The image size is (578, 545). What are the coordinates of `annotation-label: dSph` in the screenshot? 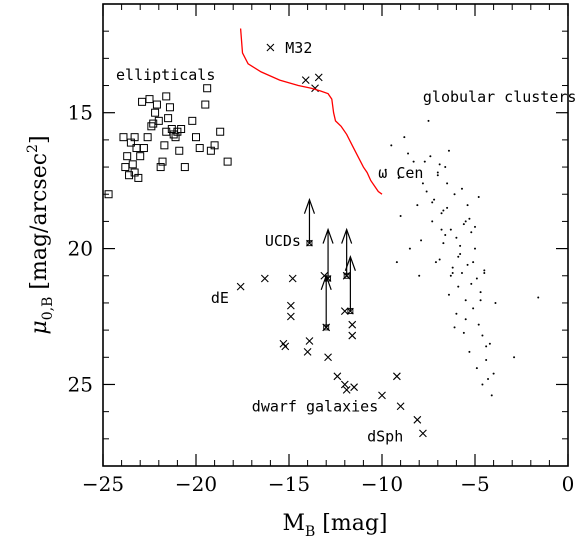 It's located at (385, 437).